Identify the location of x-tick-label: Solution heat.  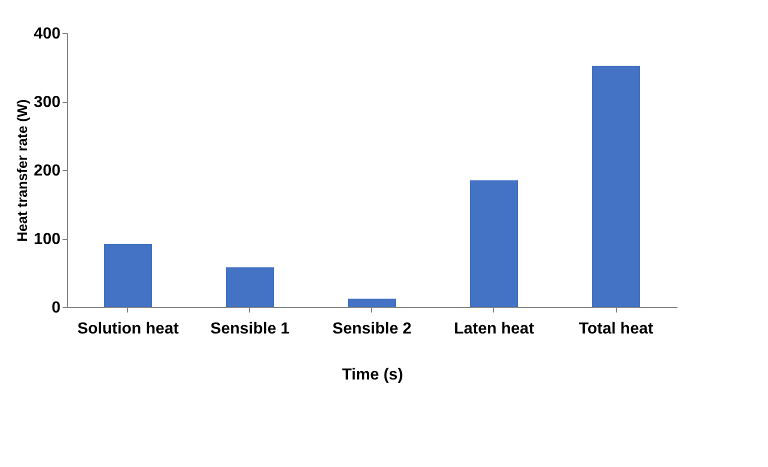
(128, 329).